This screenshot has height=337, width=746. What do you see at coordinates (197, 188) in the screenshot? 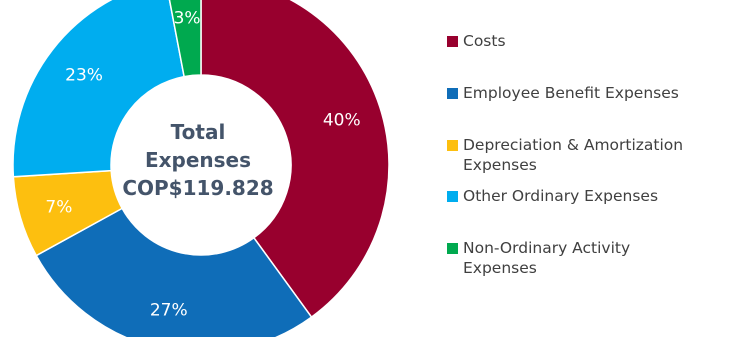
I see `center-label-line-3: COP$119.828` at bounding box center [197, 188].